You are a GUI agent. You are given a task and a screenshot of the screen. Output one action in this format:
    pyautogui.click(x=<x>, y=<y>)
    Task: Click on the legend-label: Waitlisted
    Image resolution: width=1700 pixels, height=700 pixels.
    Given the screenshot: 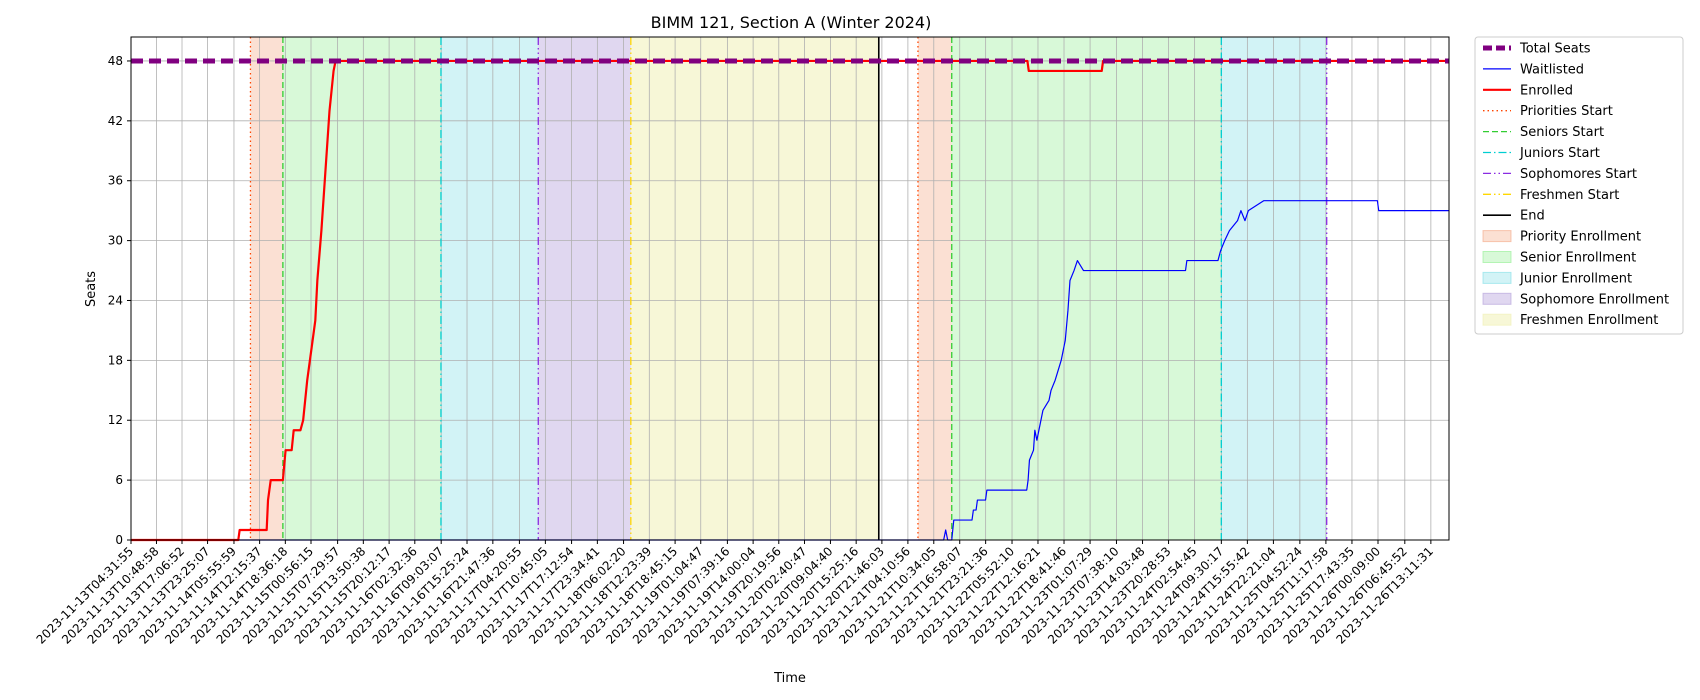 What is the action you would take?
    pyautogui.click(x=1552, y=69)
    